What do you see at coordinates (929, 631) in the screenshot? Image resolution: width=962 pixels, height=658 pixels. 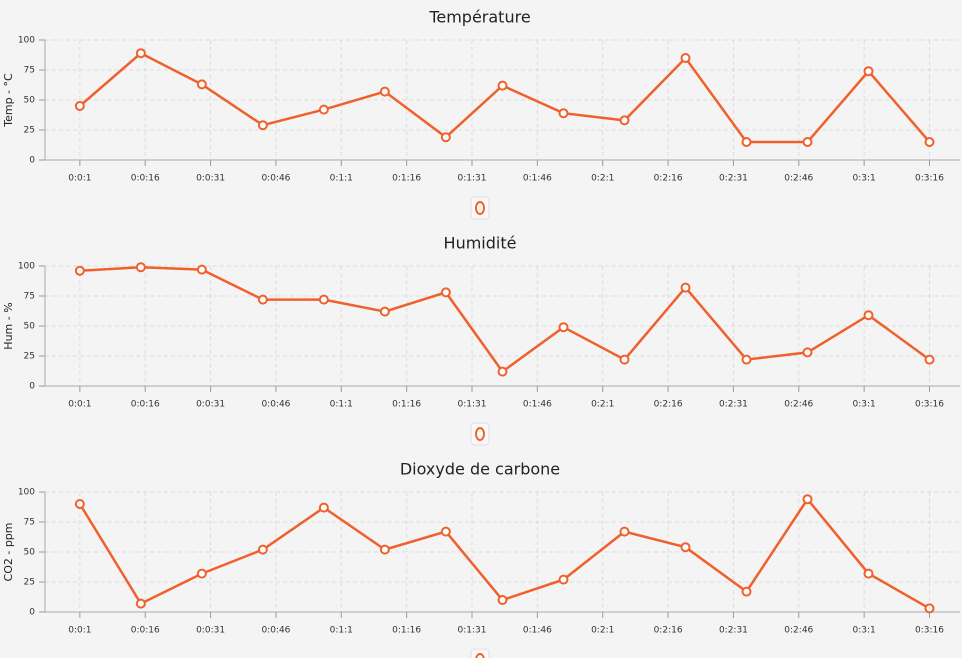 I see `x-tick-label: 0:3:16` at bounding box center [929, 631].